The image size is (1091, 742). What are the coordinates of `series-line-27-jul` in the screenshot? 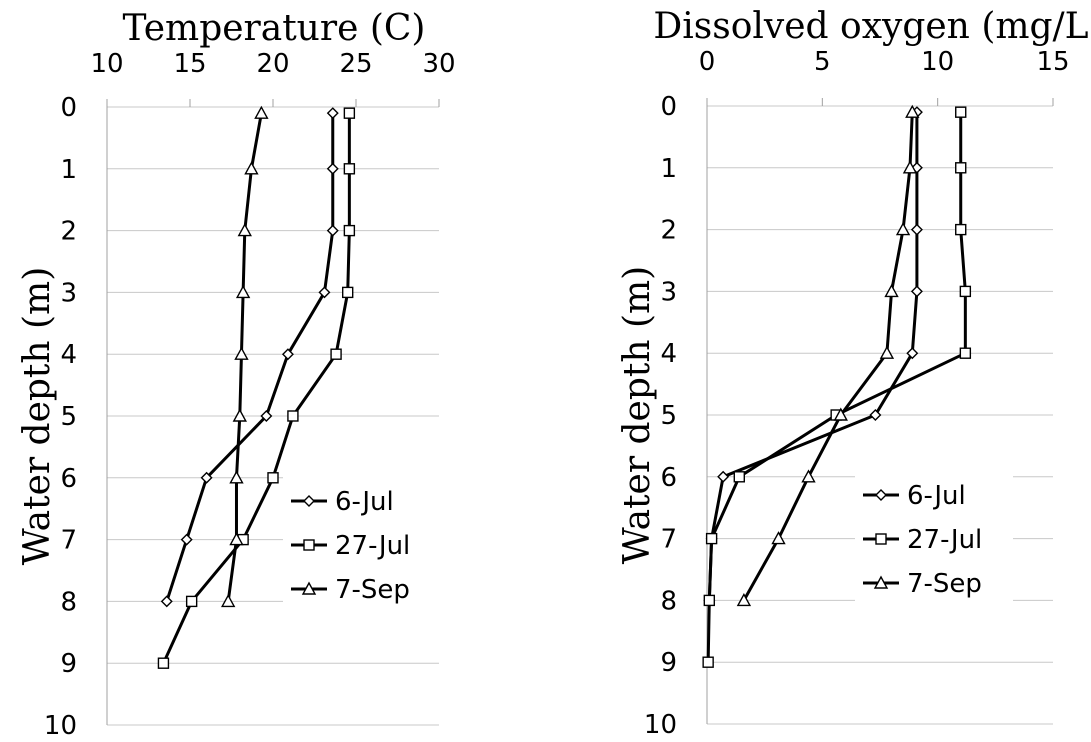 It's located at (256, 388).